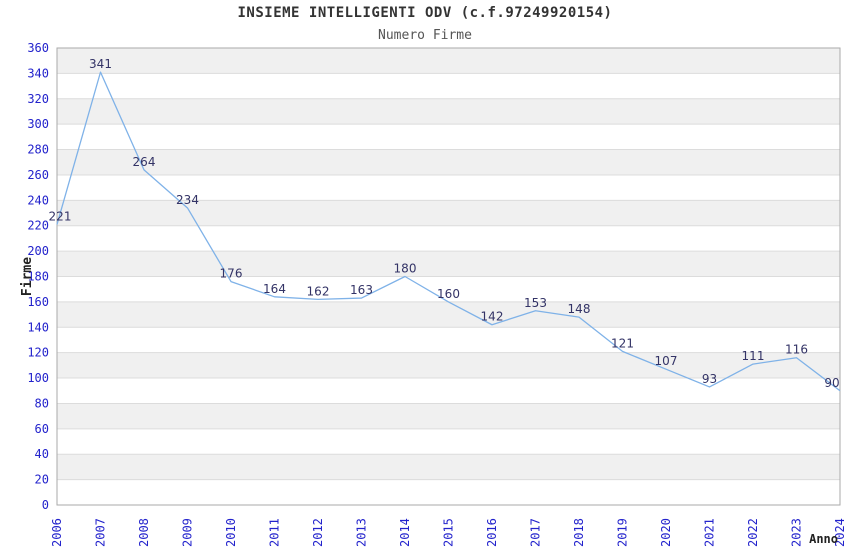 The width and height of the screenshot is (850, 550). I want to click on x-axis-tick-label: 2017, so click(536, 532).